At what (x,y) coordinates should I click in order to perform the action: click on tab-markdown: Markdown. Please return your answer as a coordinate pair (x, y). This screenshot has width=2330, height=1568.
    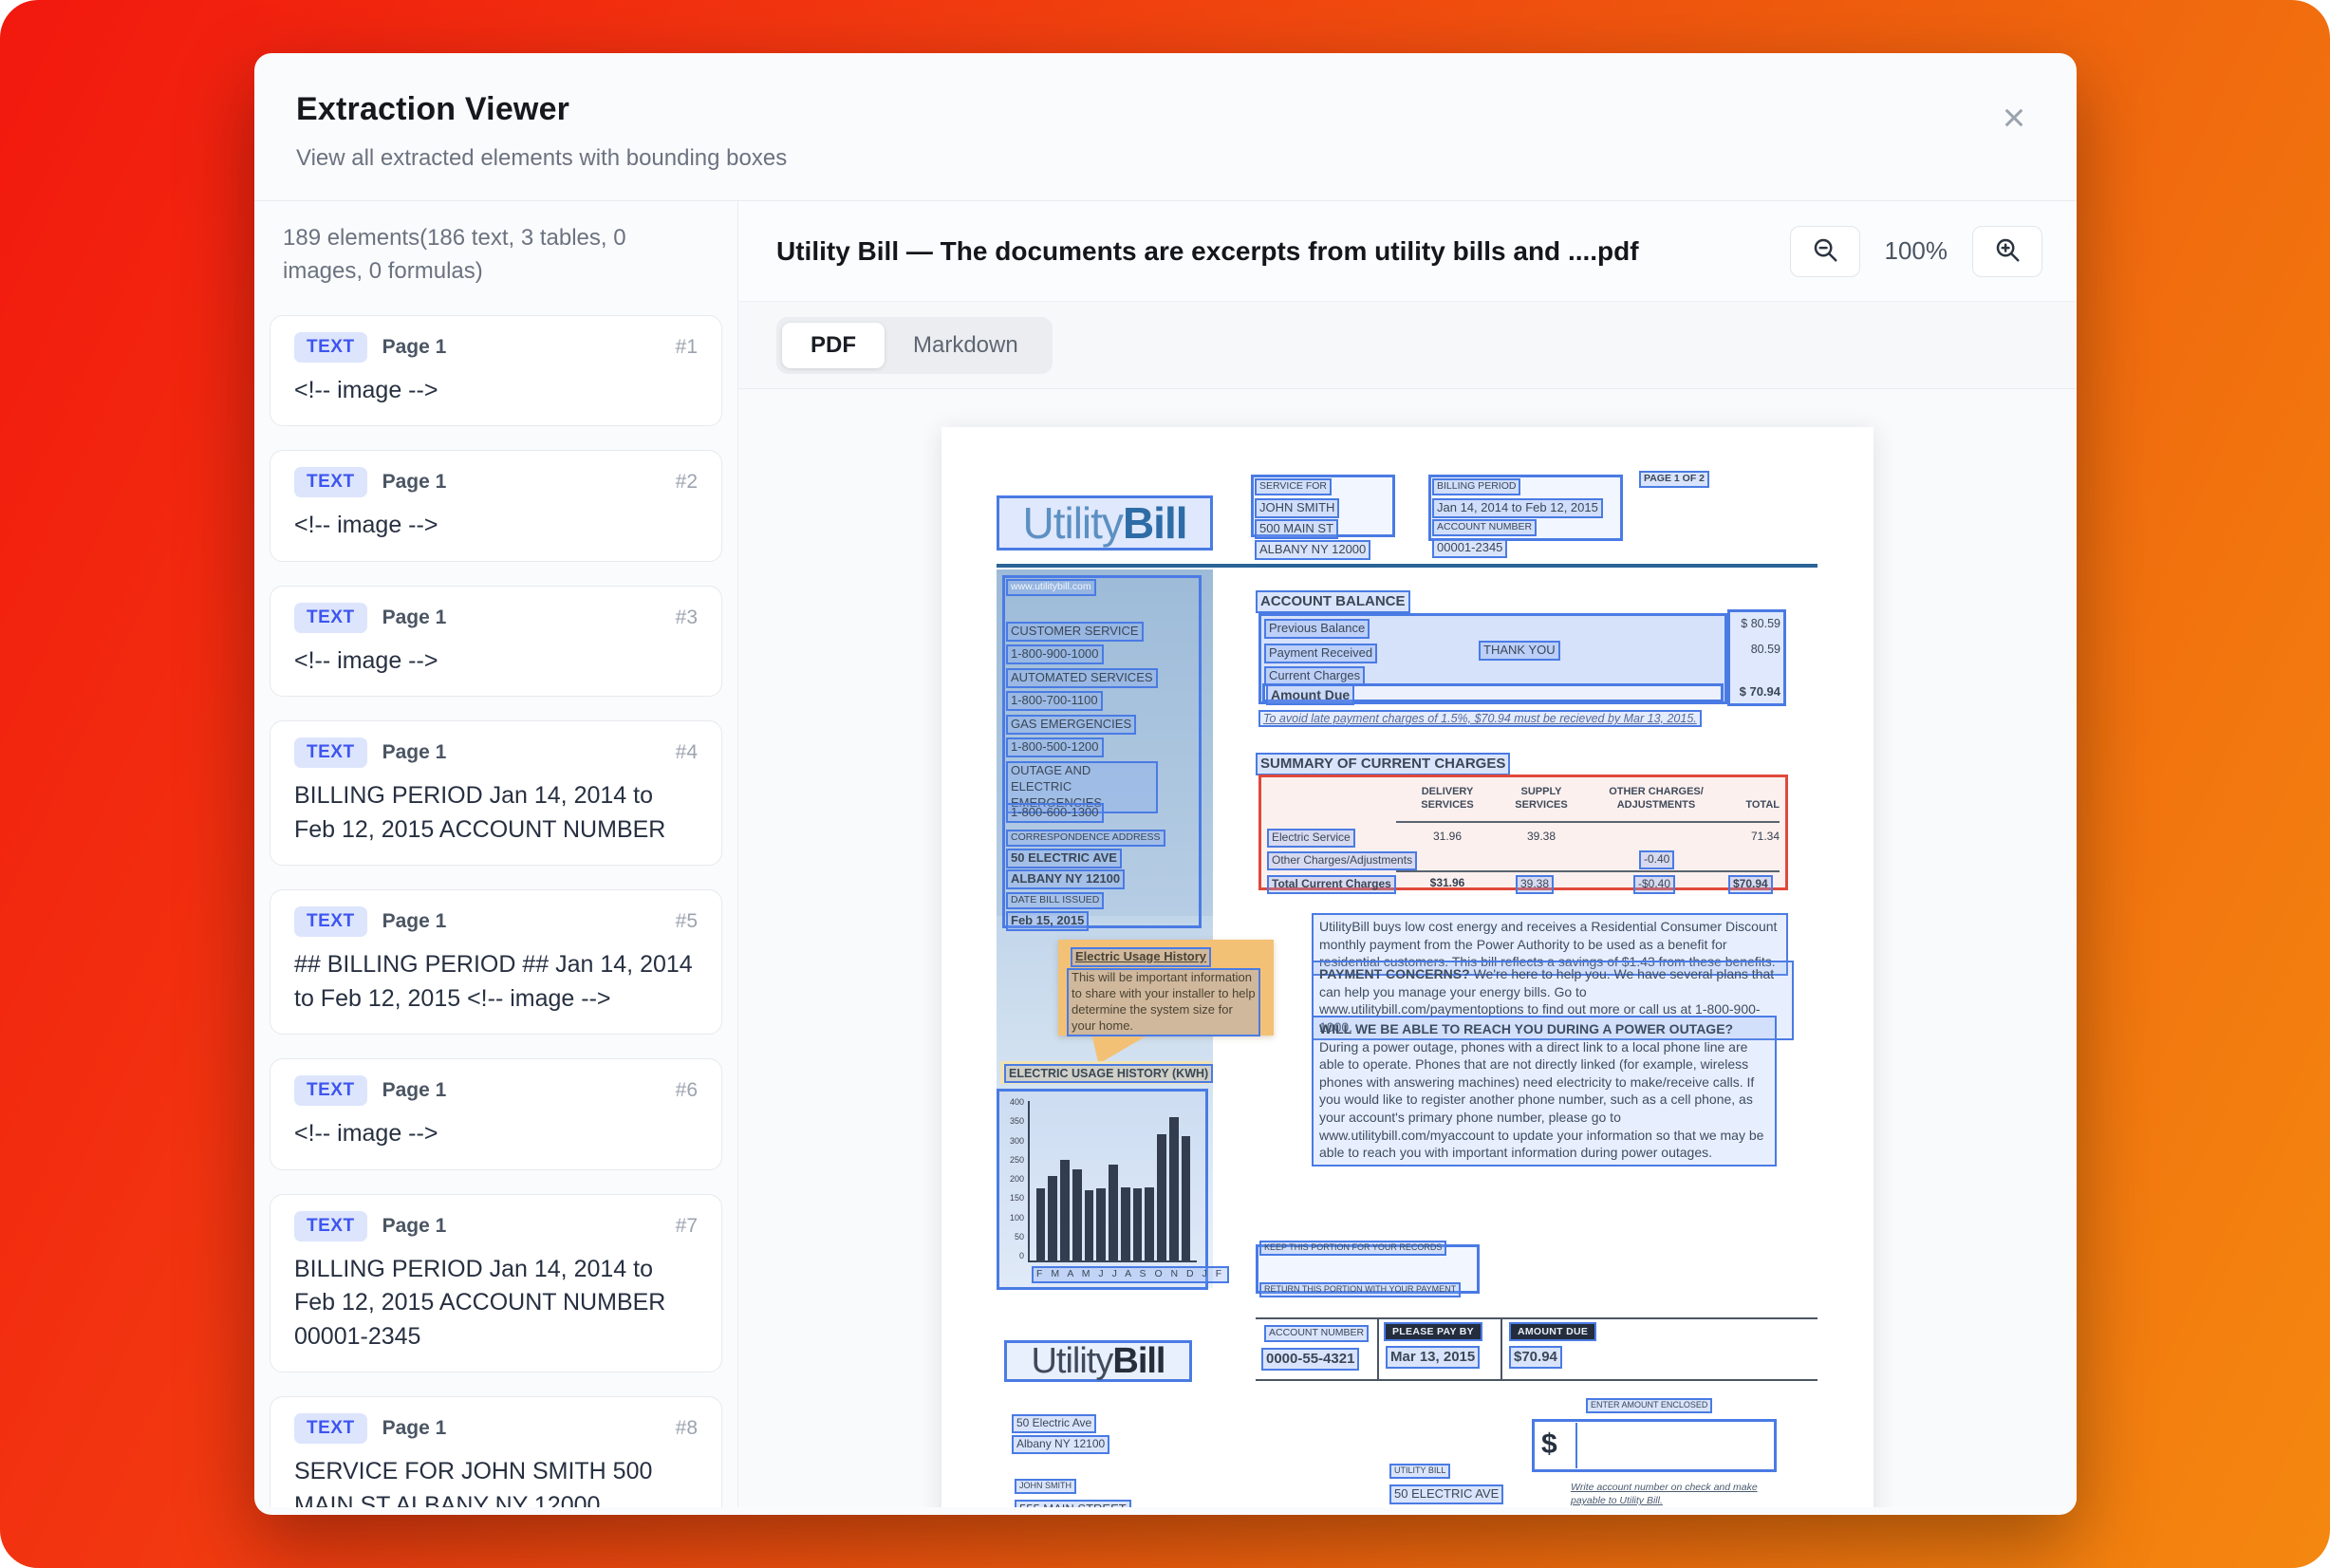
    Looking at the image, I should click on (966, 345).